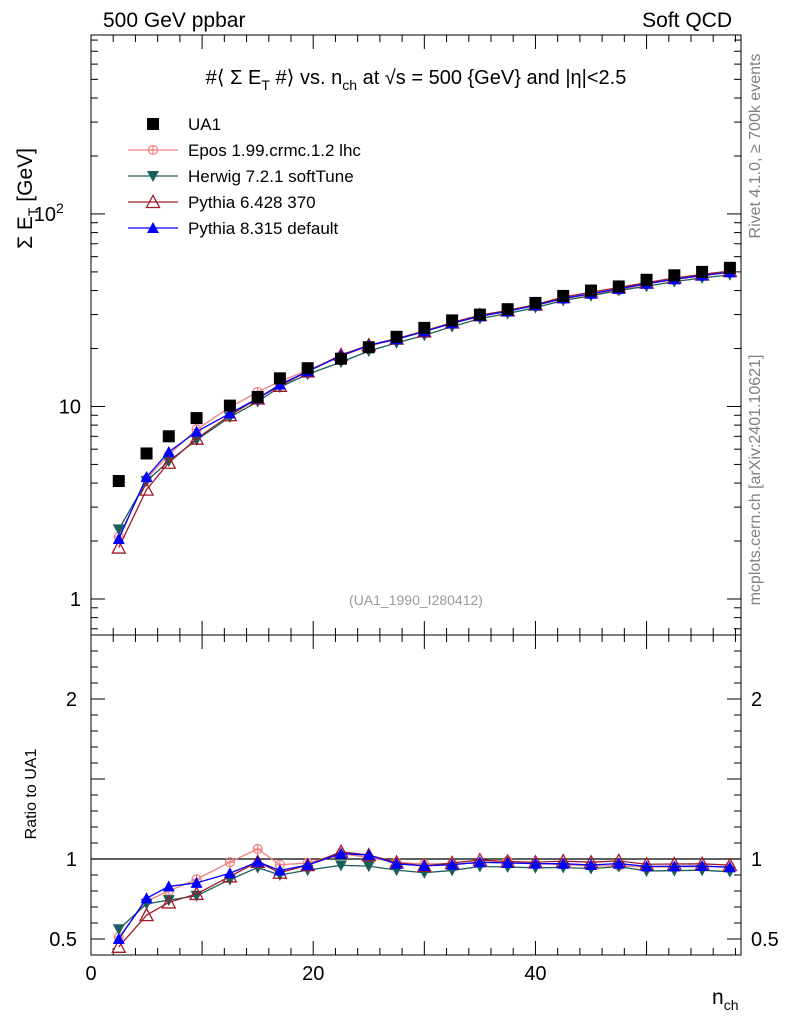  Describe the element at coordinates (75, 600) in the screenshot. I see `main-y-tick-label: 1` at that location.